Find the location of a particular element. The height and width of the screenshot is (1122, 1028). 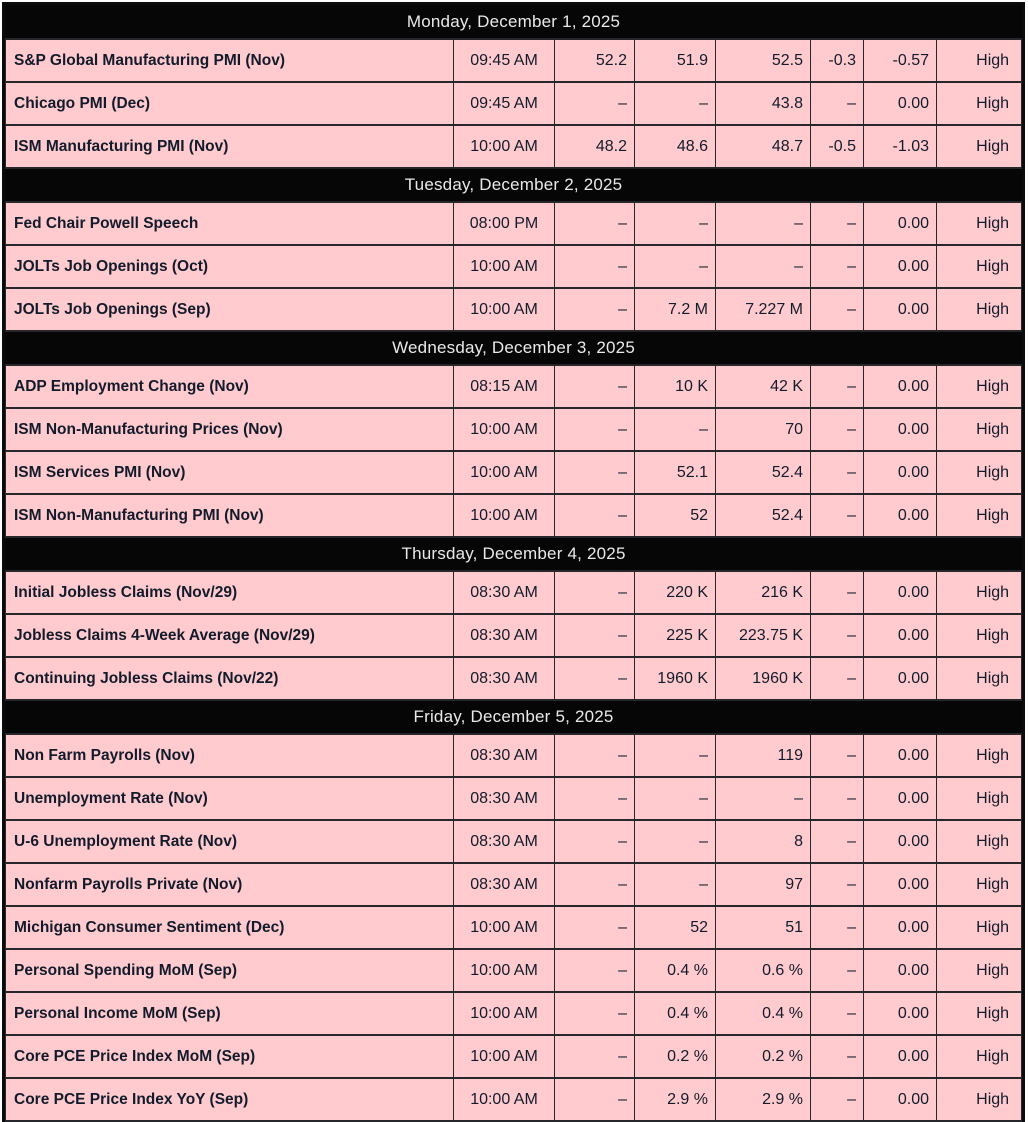

value-cell-consensus: 223.75 K is located at coordinates (763, 635).